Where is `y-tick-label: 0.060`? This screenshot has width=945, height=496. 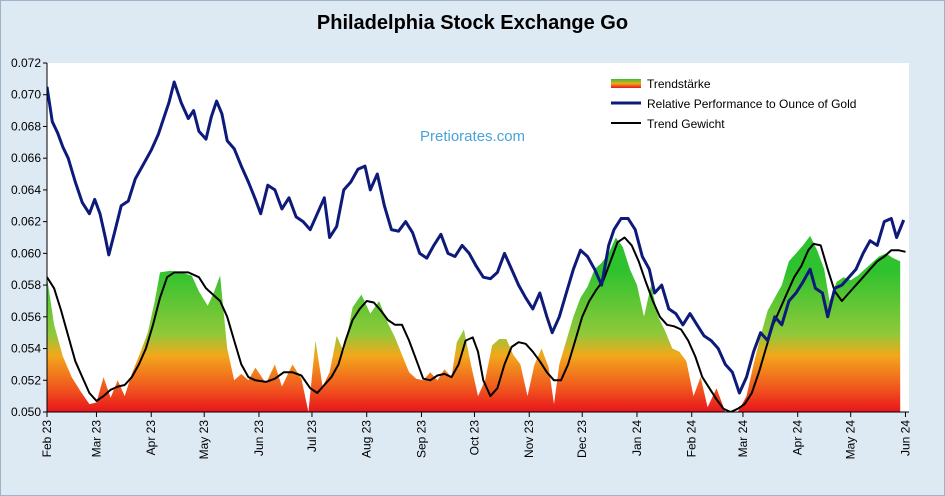
y-tick-label: 0.060 is located at coordinates (26, 253).